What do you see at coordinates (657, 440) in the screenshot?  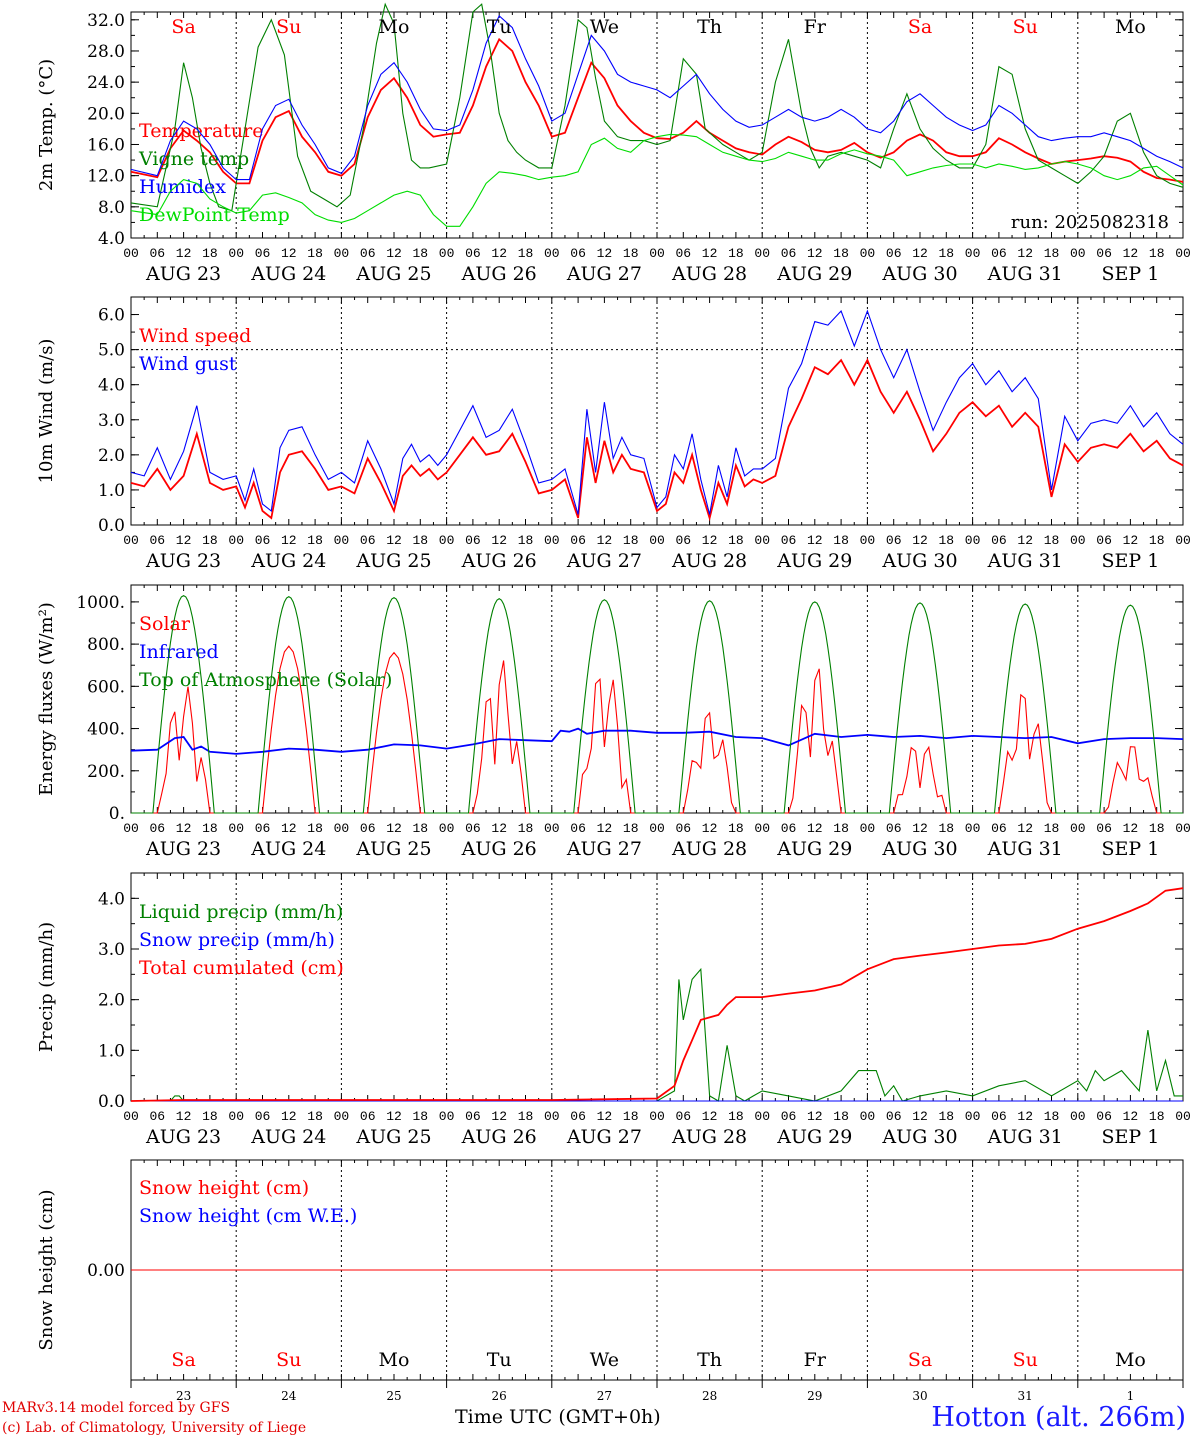 I see `series-line-wind-speed` at bounding box center [657, 440].